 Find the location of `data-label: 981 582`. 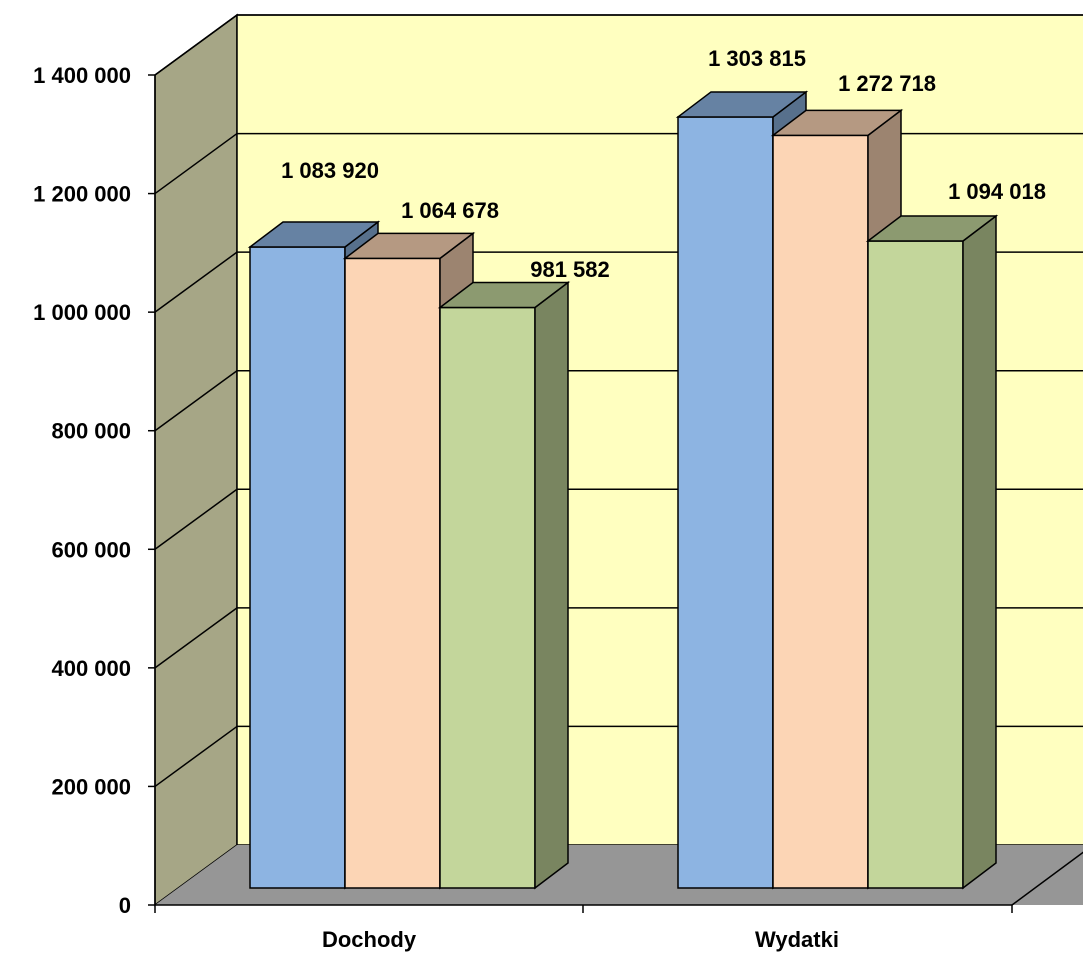

data-label: 981 582 is located at coordinates (570, 269).